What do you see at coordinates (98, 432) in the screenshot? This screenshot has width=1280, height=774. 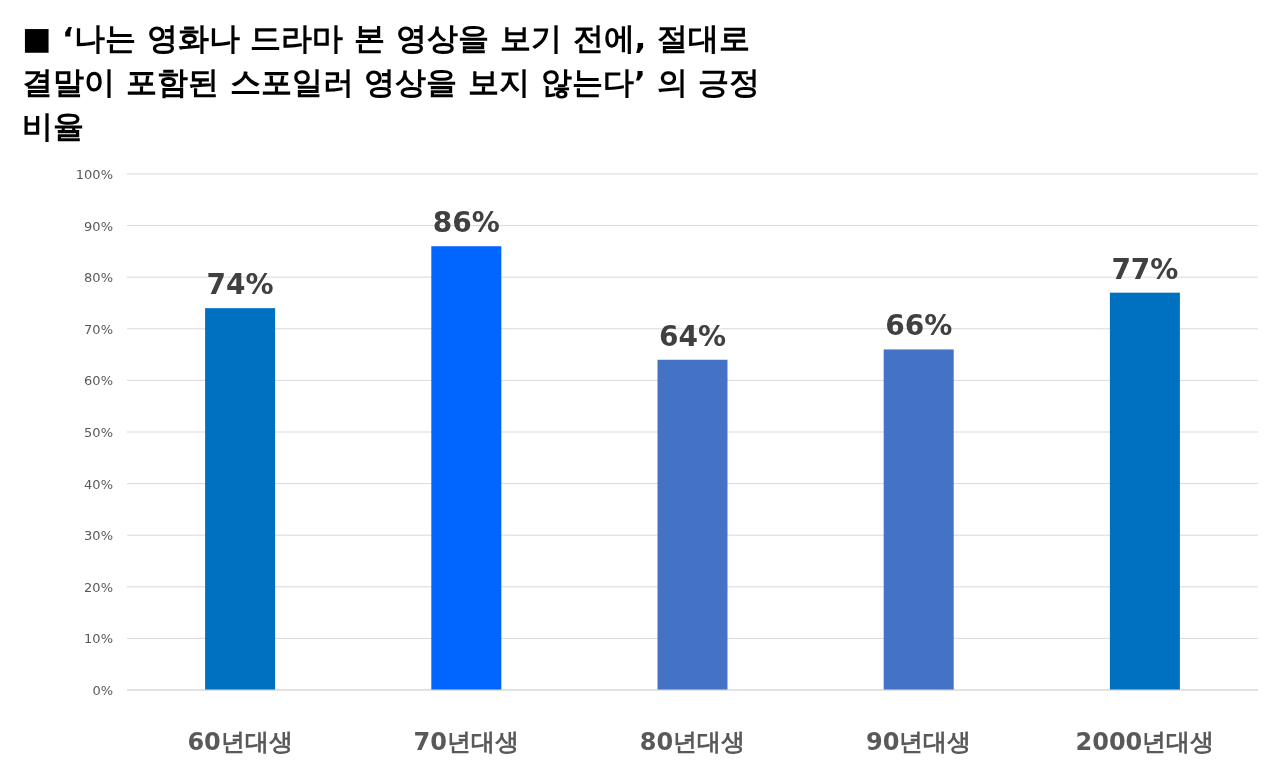 I see `y-tick-label: 50%` at bounding box center [98, 432].